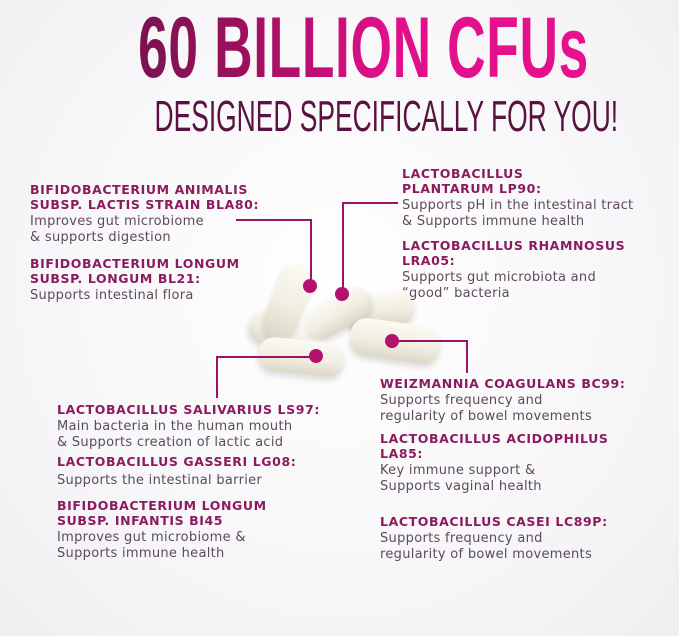 The height and width of the screenshot is (636, 679). What do you see at coordinates (310, 286) in the screenshot?
I see `callout-dot-bla80` at bounding box center [310, 286].